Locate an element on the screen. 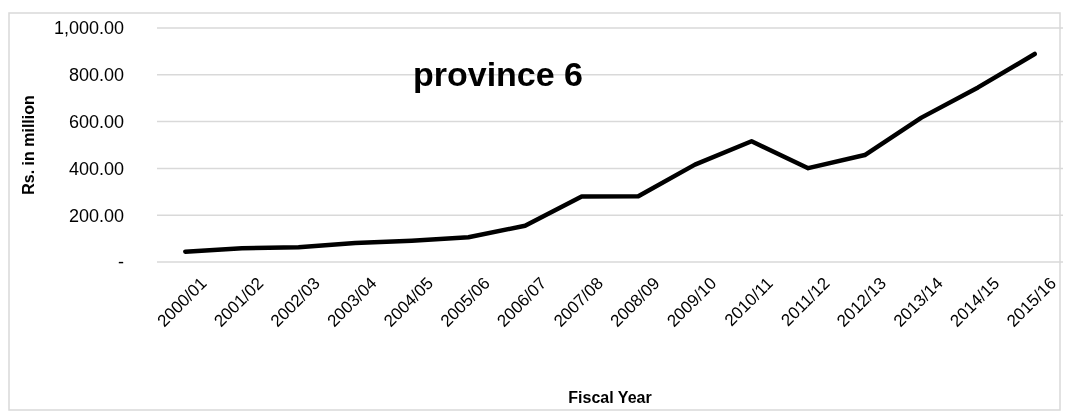  x-axis-title: Fiscal Year is located at coordinates (610, 397).